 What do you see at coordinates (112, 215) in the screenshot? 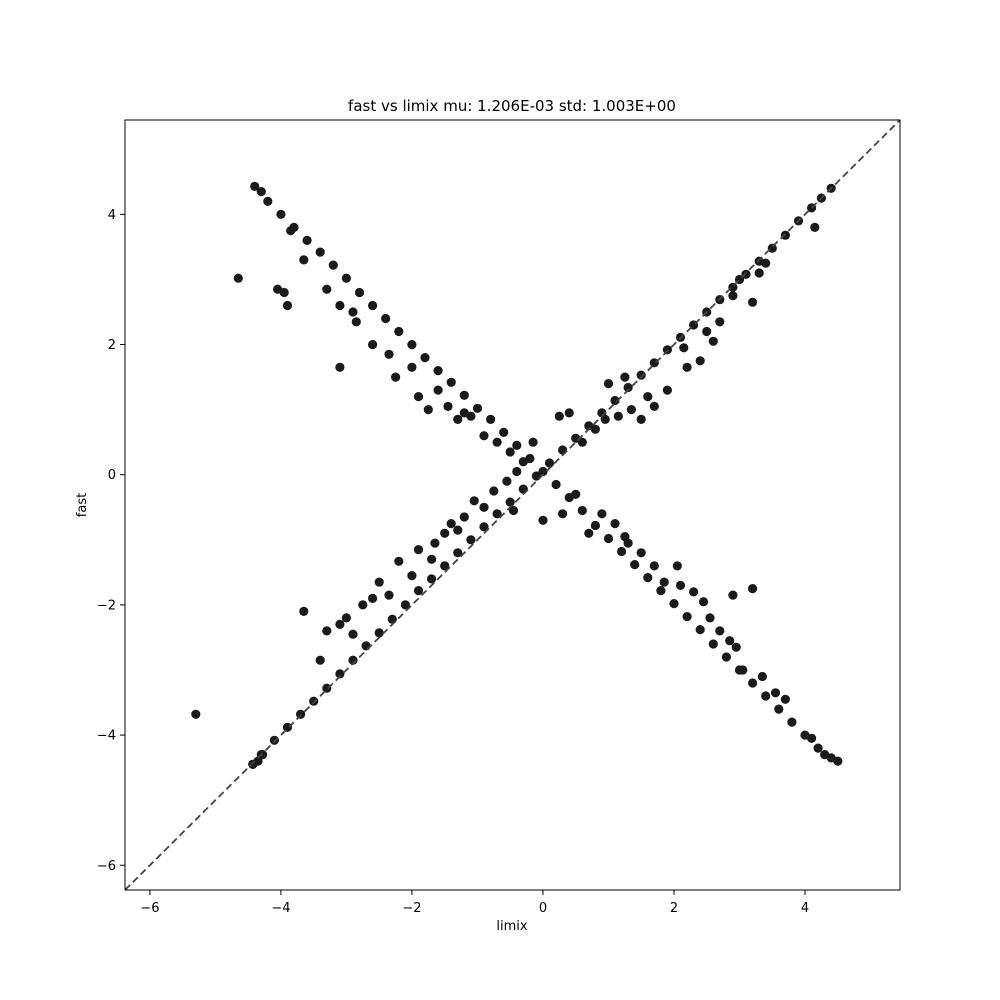
I see `y-tick-label: 4` at bounding box center [112, 215].